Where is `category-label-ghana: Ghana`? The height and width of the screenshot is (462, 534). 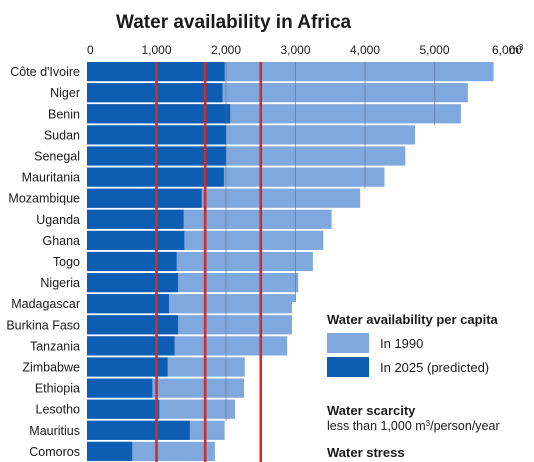 category-label-ghana: Ghana is located at coordinates (61, 241).